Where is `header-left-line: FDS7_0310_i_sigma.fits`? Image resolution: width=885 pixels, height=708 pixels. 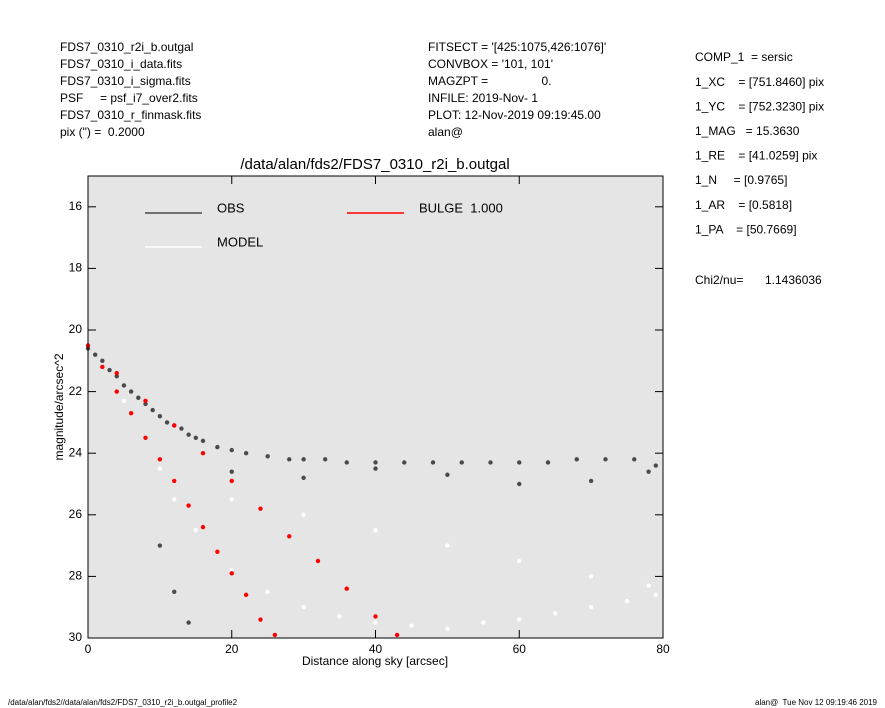 header-left-line: FDS7_0310_i_sigma.fits is located at coordinates (125, 81).